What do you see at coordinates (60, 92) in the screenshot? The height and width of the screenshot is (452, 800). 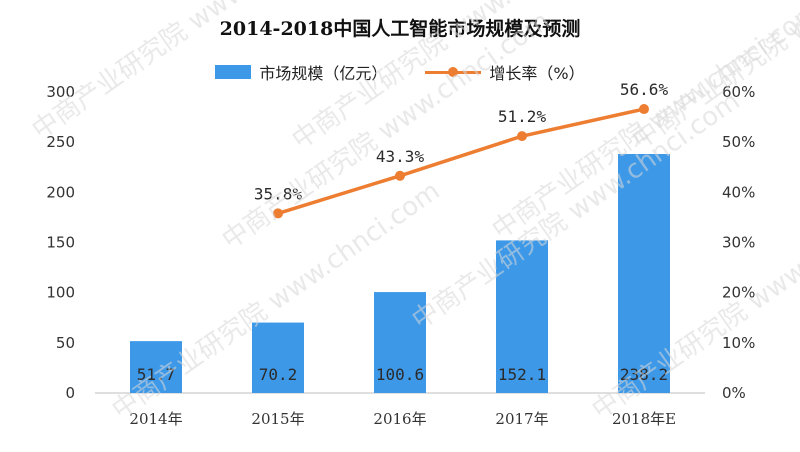 I see `y-left-tick-label: 300` at bounding box center [60, 92].